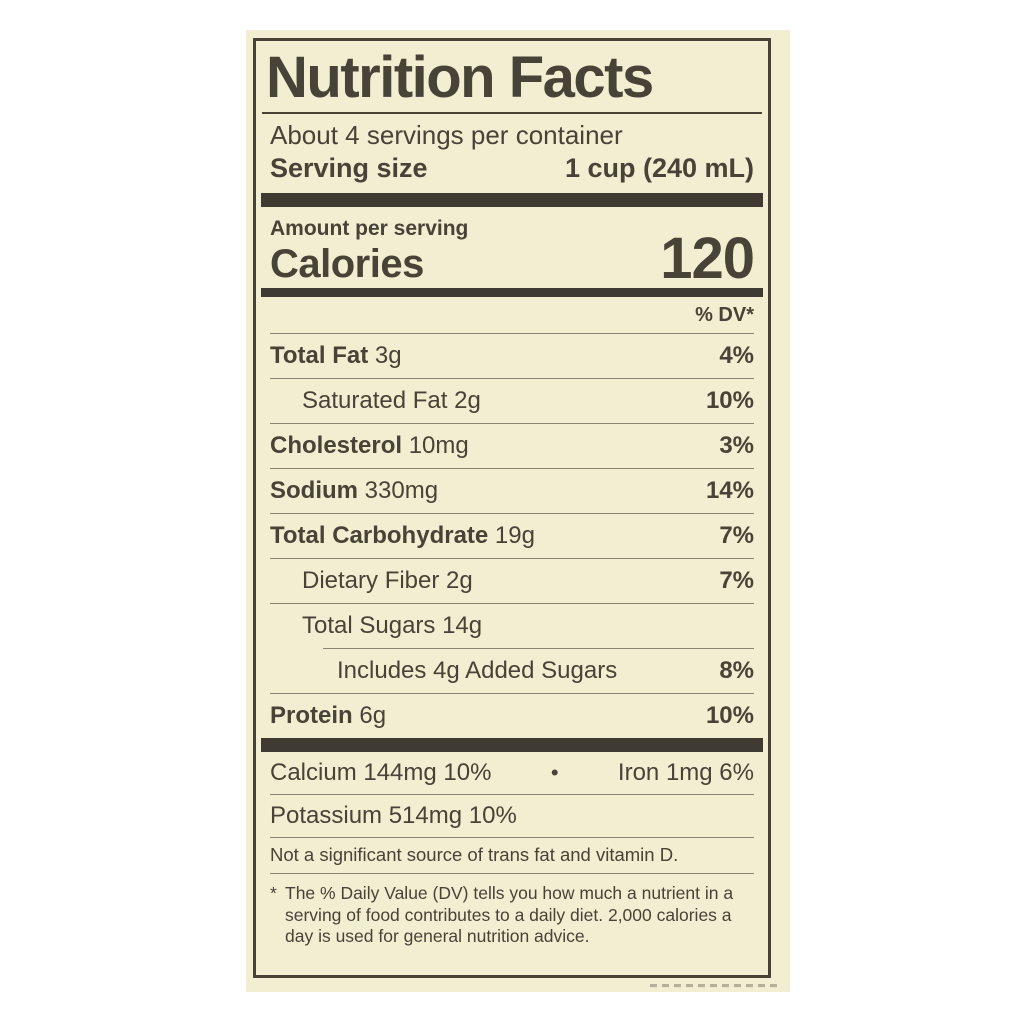 This screenshot has width=1024, height=1024. What do you see at coordinates (373, 715) in the screenshot?
I see `nutrient-amount: 6g` at bounding box center [373, 715].